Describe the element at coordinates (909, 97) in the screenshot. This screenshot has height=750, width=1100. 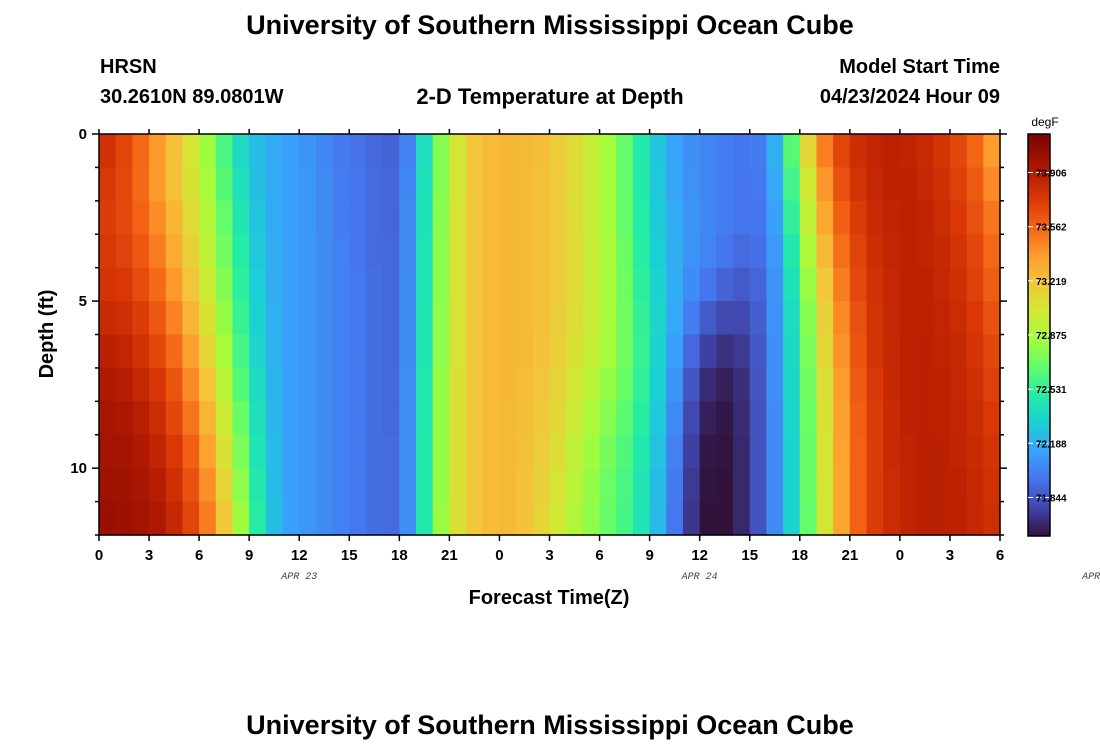
I see `model-start-value: 04/23/2024 Hour 09` at that location.